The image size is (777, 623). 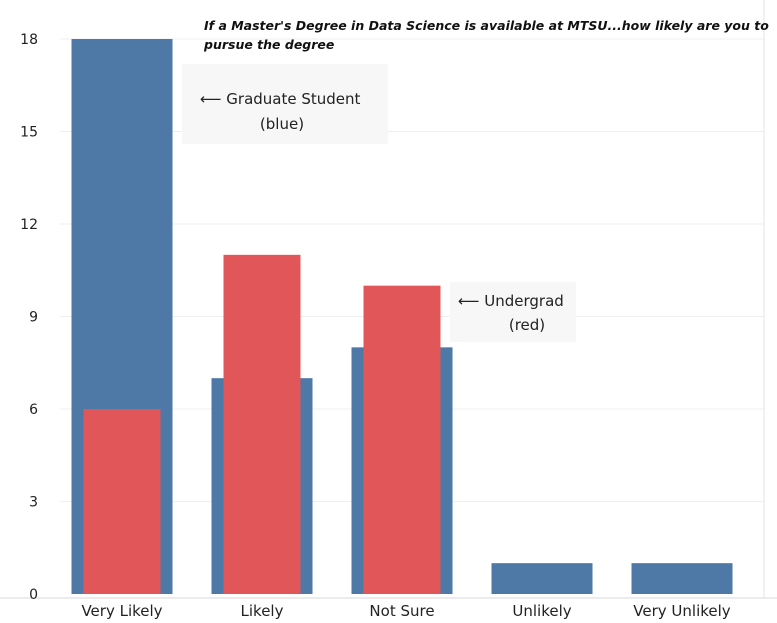 I want to click on x-category-label: Not Sure, so click(x=401, y=611).